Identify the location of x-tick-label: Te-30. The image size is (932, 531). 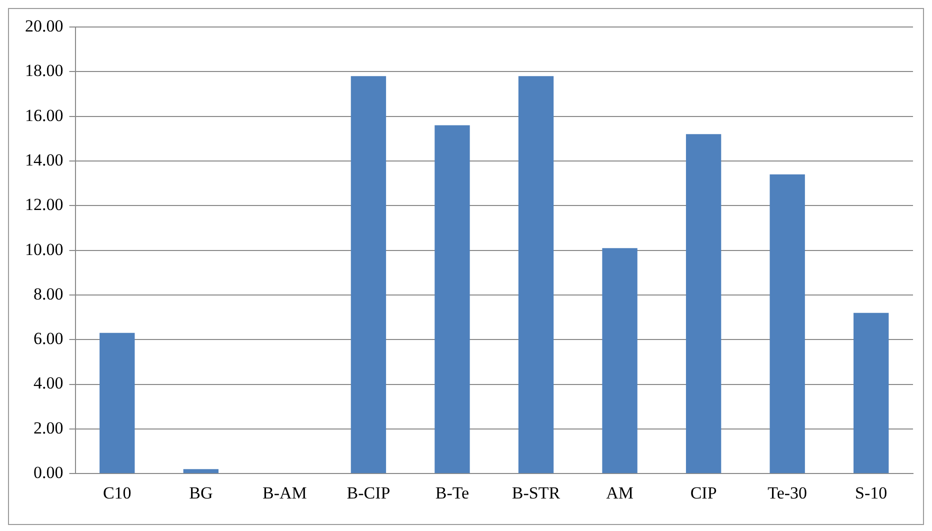
(788, 492).